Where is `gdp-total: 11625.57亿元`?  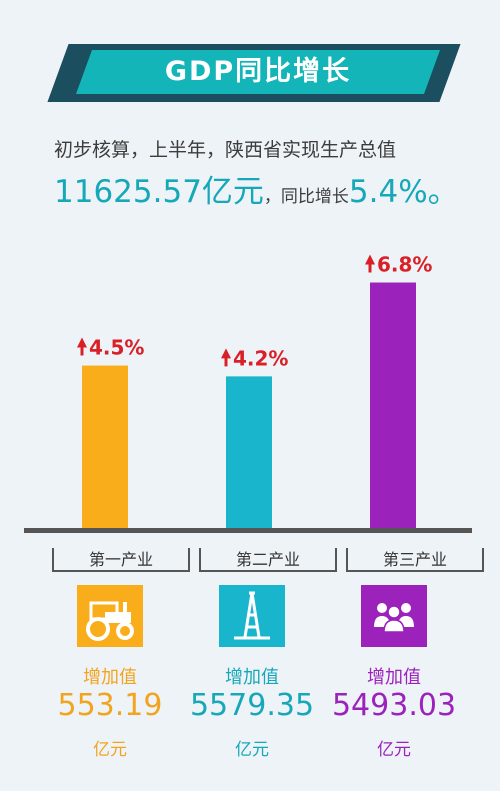 gdp-total: 11625.57亿元 is located at coordinates (159, 192).